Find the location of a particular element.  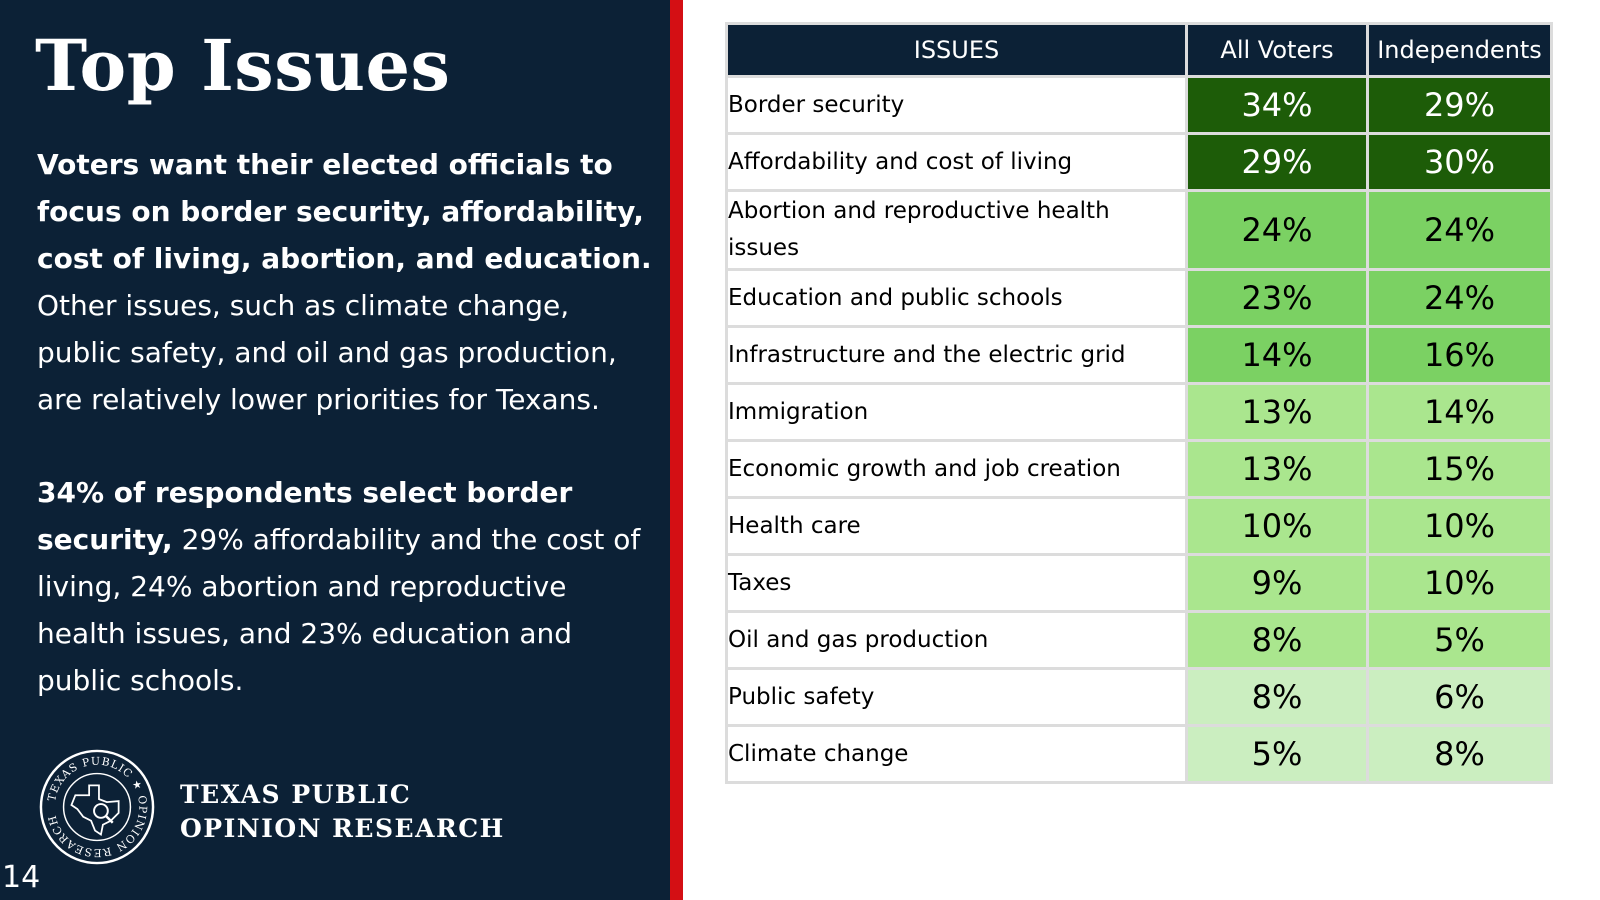

independents-cell: 6% is located at coordinates (1459, 697).